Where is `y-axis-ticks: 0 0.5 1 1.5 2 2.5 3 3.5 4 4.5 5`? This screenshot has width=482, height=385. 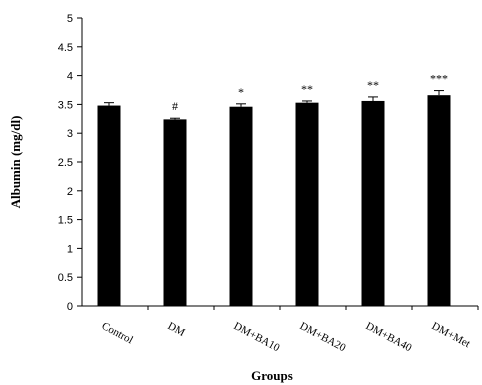 y-axis-ticks: 0 0.5 1 1.5 2 2.5 3 3.5 4 4.5 5 is located at coordinates (70, 163).